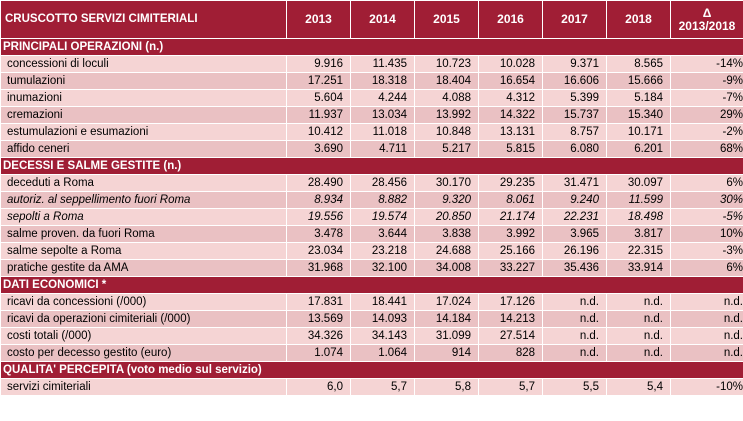 Image resolution: width=743 pixels, height=421 pixels. I want to click on value-cell: 4.244, so click(382, 98).